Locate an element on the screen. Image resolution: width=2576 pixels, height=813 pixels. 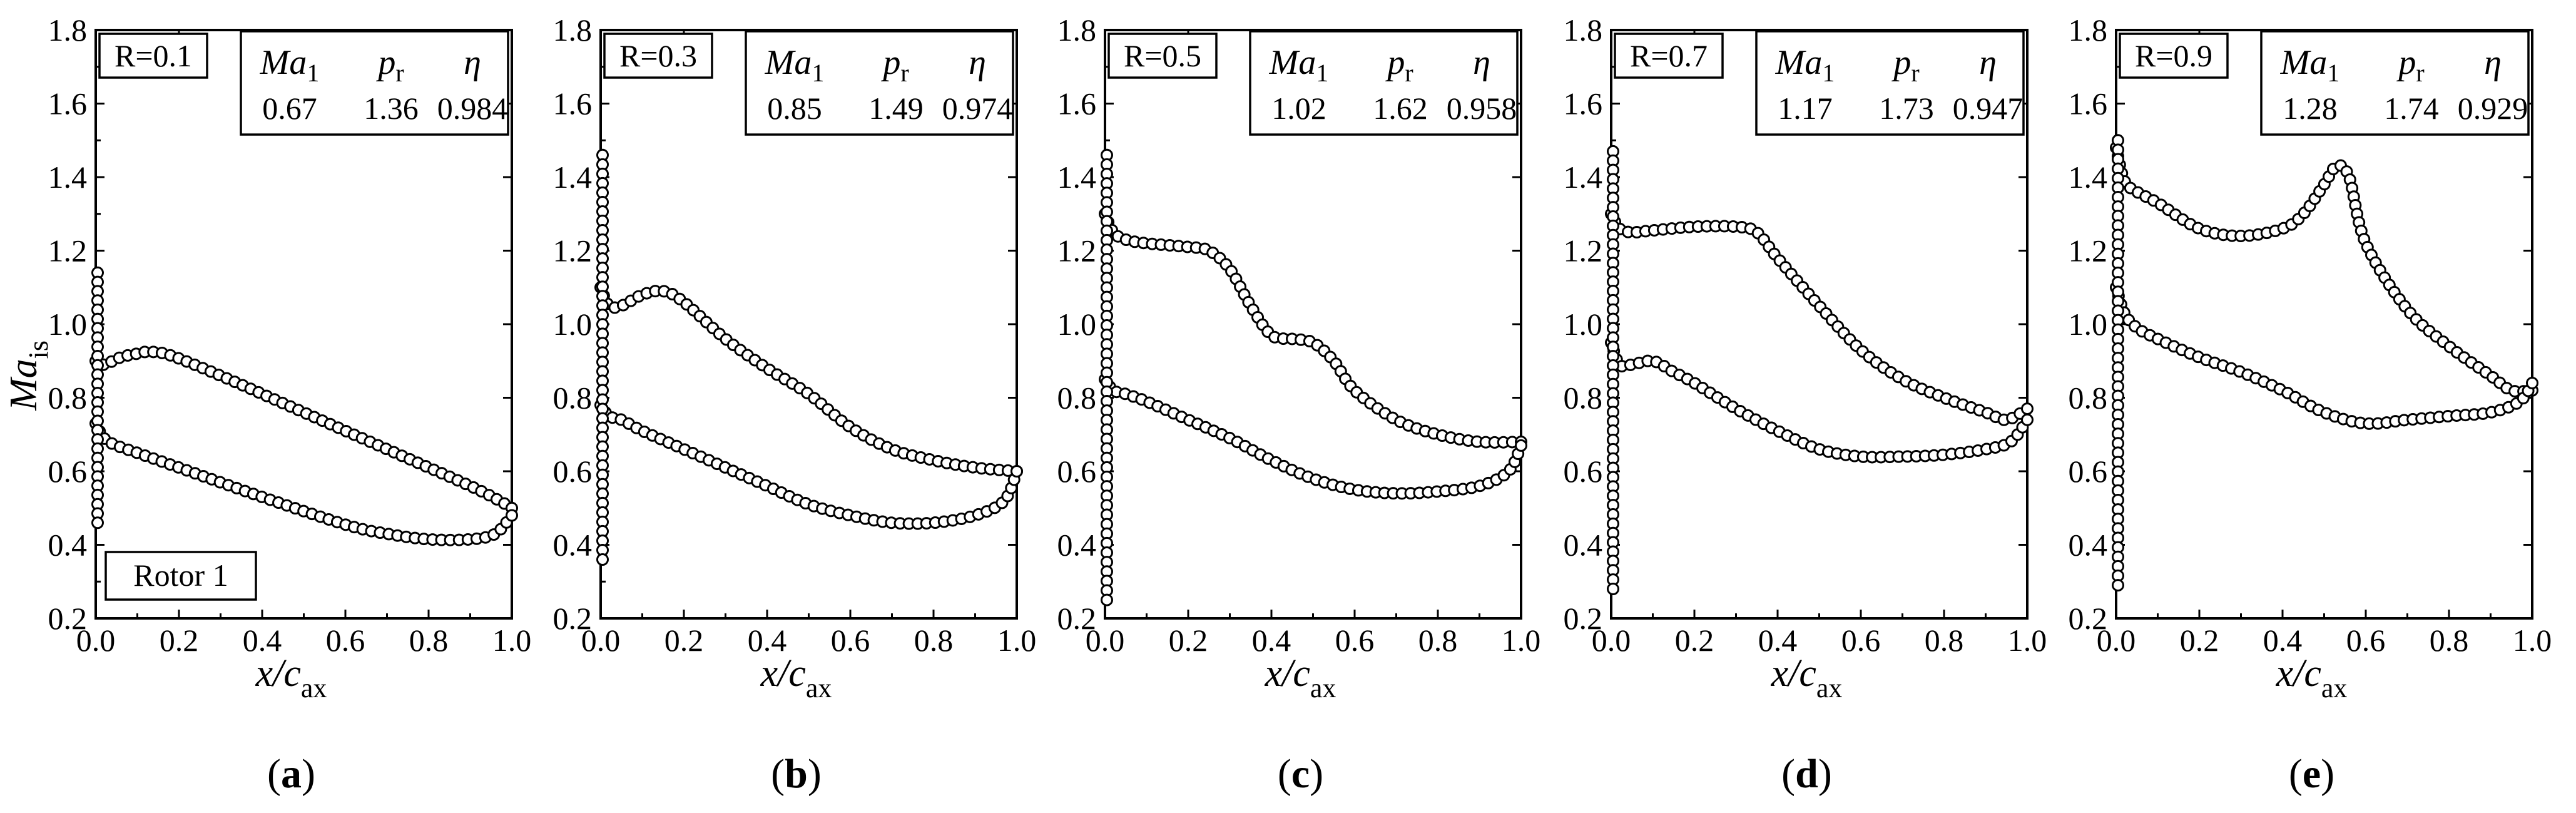
radius-tag: R=0.3 is located at coordinates (658, 56).